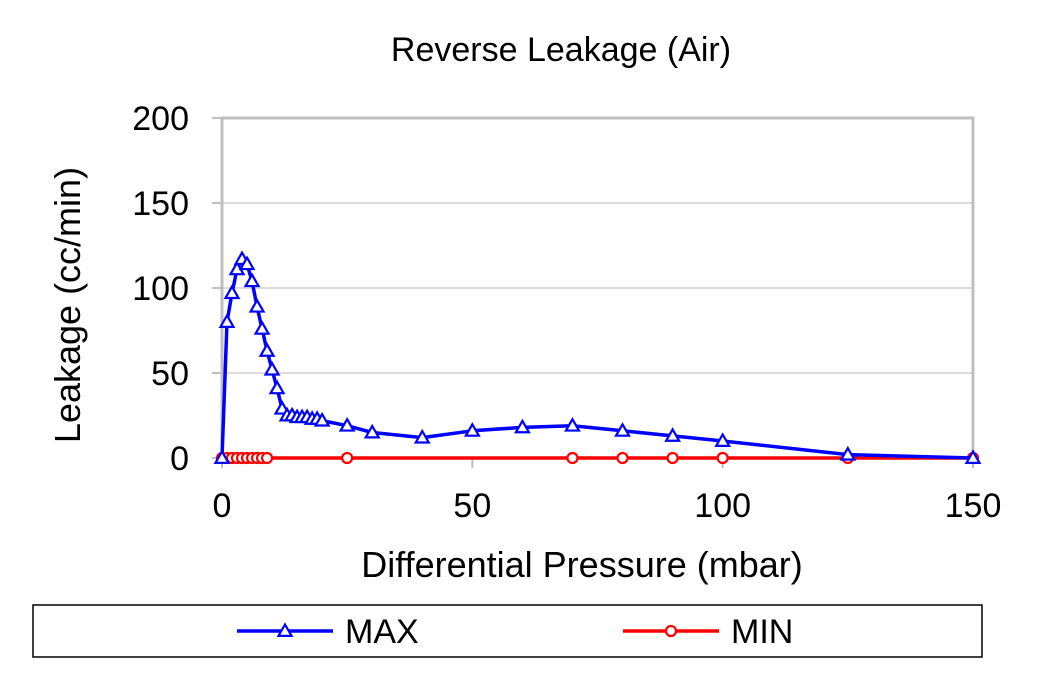  What do you see at coordinates (762, 632) in the screenshot?
I see `legend-label-min: MIN` at bounding box center [762, 632].